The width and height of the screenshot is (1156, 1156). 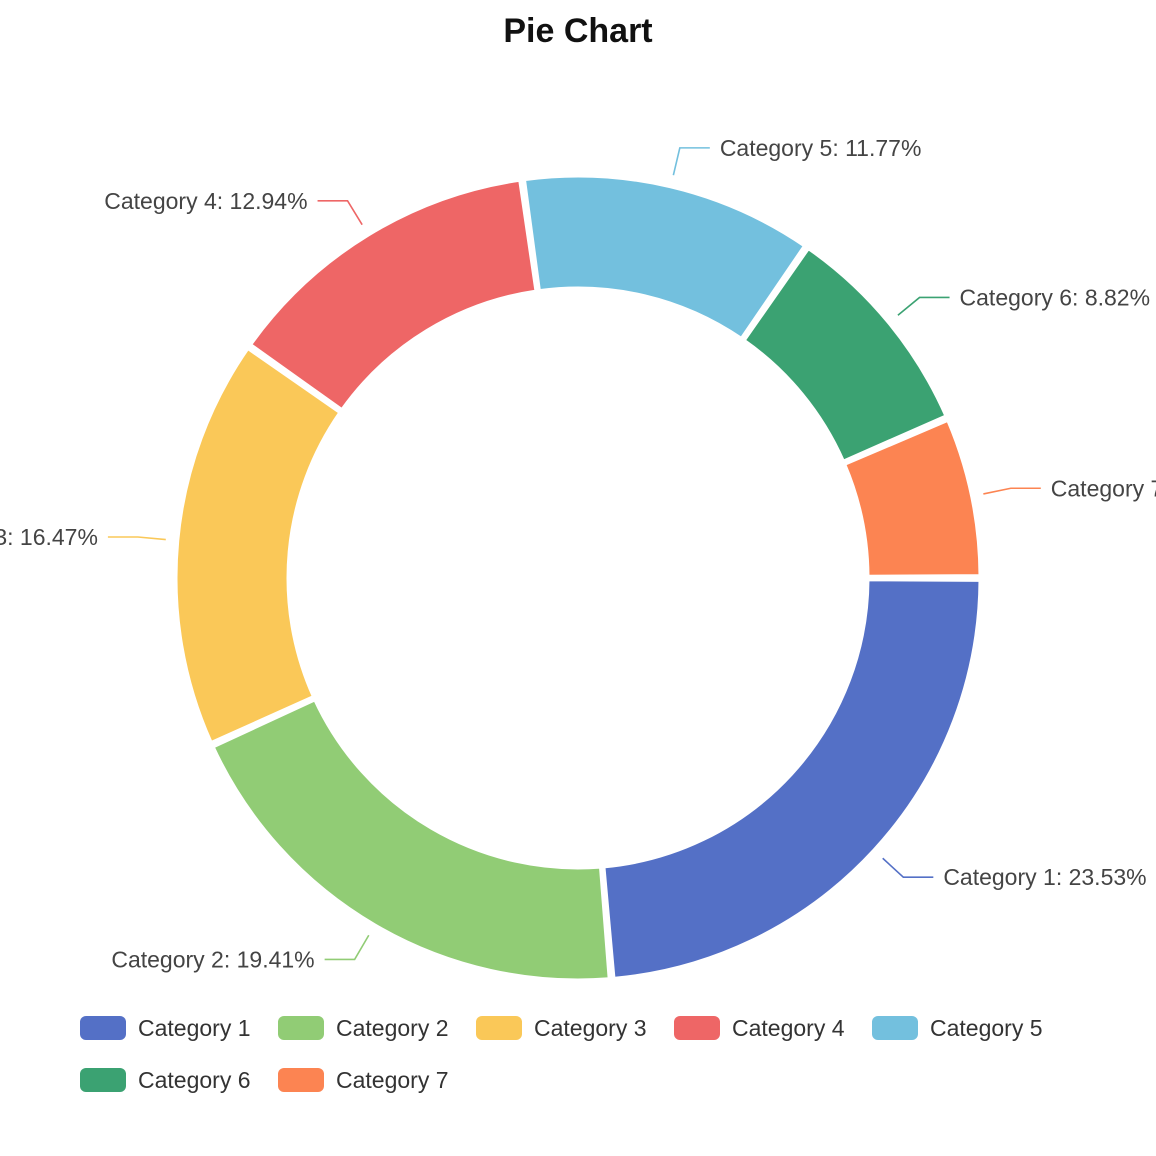 I want to click on legend-item-5: Category 5, so click(x=957, y=1028).